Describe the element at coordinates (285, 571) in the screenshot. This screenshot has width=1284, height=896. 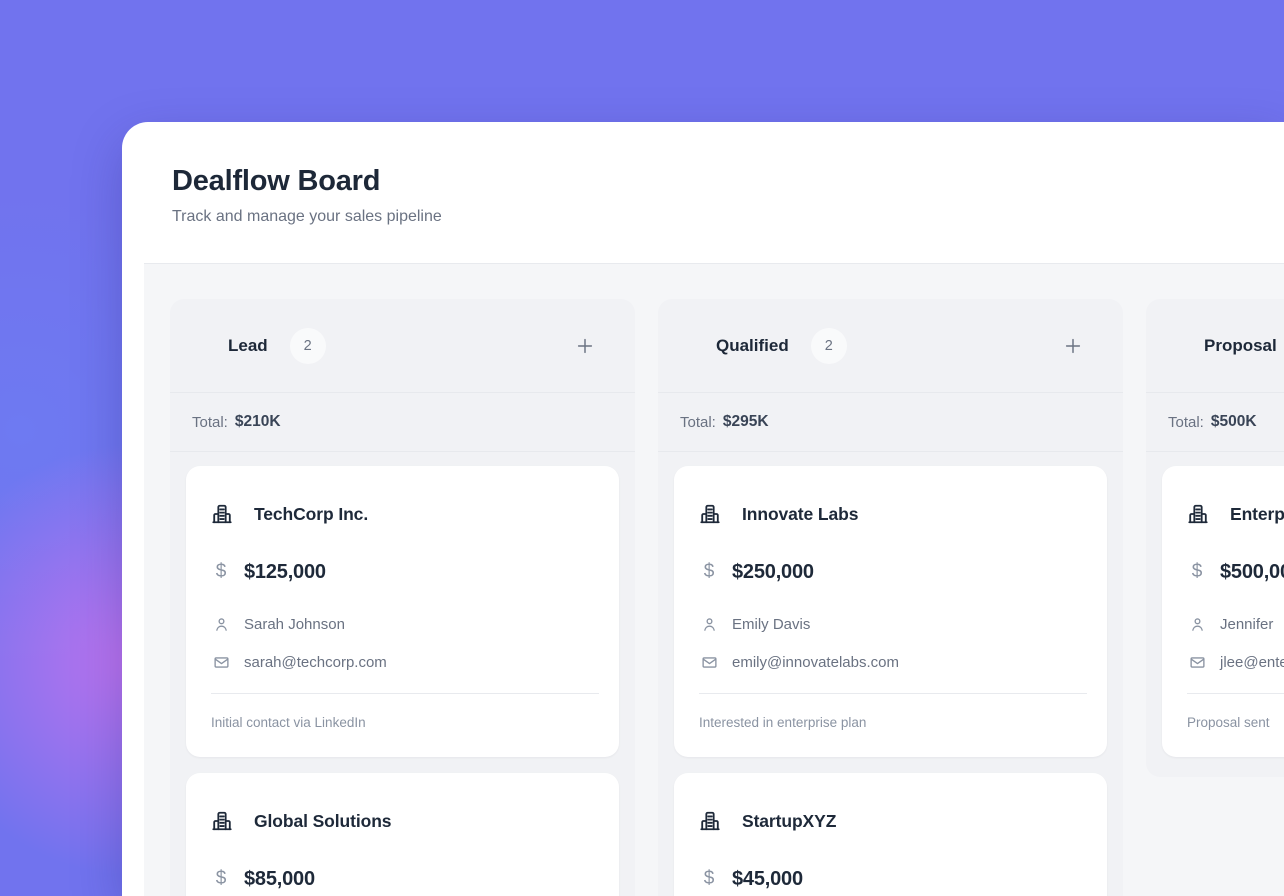
I see `card-deal-value: $125,000` at that location.